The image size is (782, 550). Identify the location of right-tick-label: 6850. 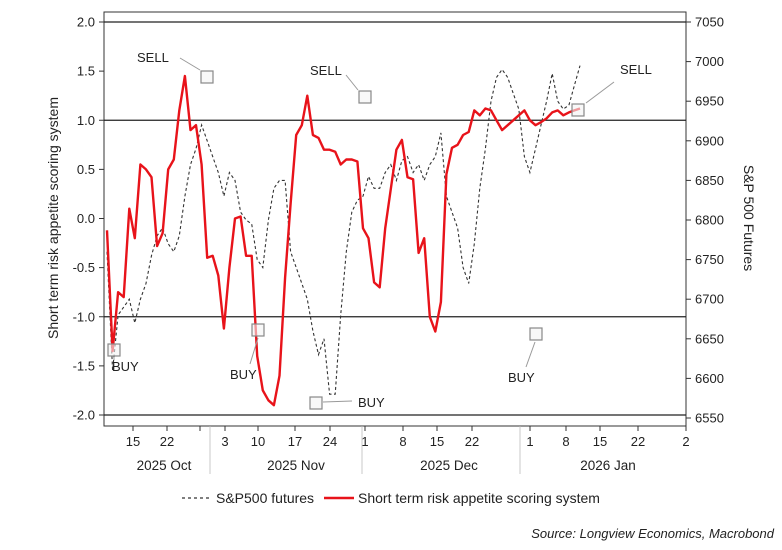
(709, 180).